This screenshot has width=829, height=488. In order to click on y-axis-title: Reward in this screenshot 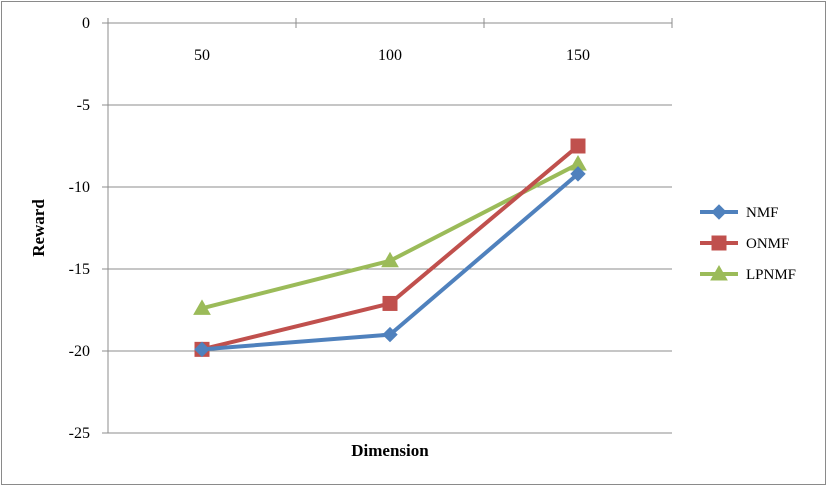, I will do `click(38, 228)`.